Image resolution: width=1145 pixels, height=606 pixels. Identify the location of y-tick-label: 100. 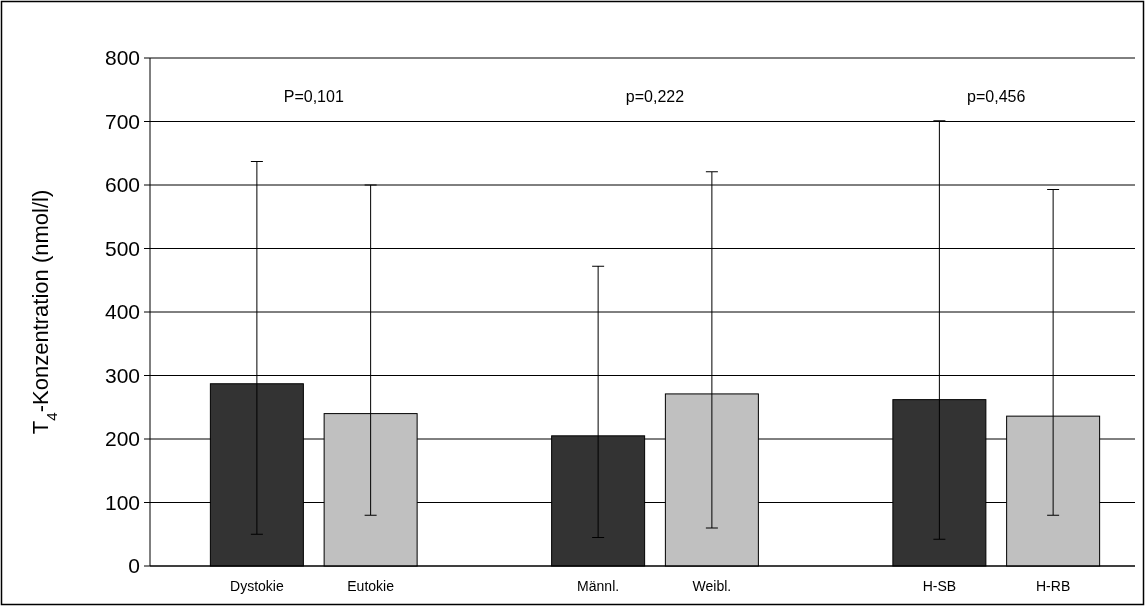
(122, 502).